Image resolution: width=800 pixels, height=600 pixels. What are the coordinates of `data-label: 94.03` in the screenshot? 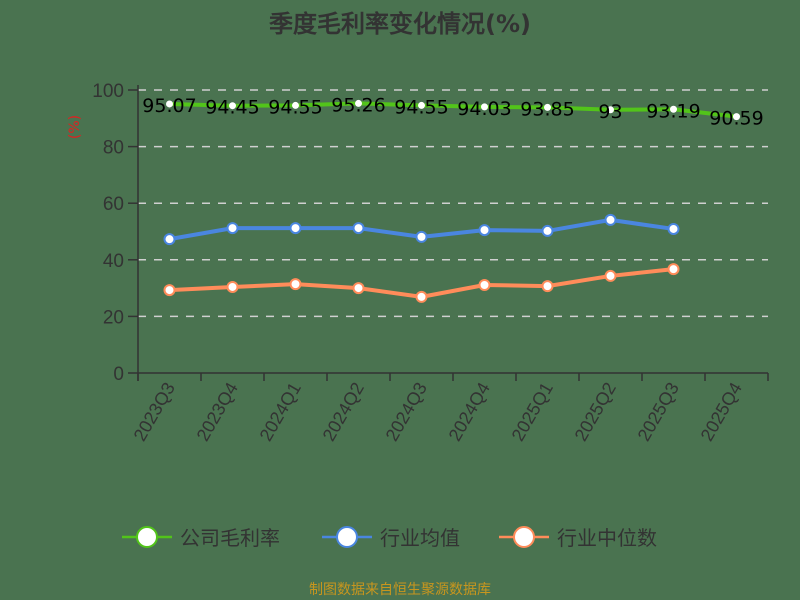 It's located at (484, 109).